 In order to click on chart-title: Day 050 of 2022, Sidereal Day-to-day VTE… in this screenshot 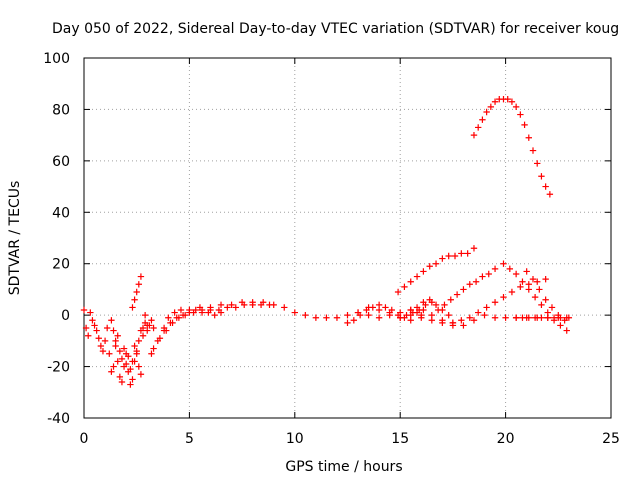, I will do `click(335, 29)`.